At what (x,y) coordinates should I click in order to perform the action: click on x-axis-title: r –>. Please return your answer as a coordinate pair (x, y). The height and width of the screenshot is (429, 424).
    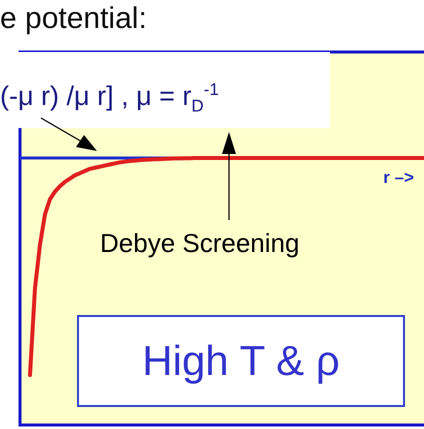
    Looking at the image, I should click on (398, 178).